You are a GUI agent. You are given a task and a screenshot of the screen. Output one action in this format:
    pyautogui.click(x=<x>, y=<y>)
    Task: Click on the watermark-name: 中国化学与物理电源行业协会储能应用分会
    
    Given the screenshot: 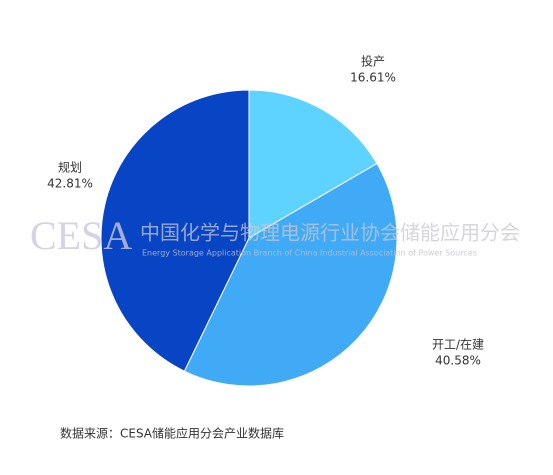 What is the action you would take?
    pyautogui.click(x=330, y=233)
    